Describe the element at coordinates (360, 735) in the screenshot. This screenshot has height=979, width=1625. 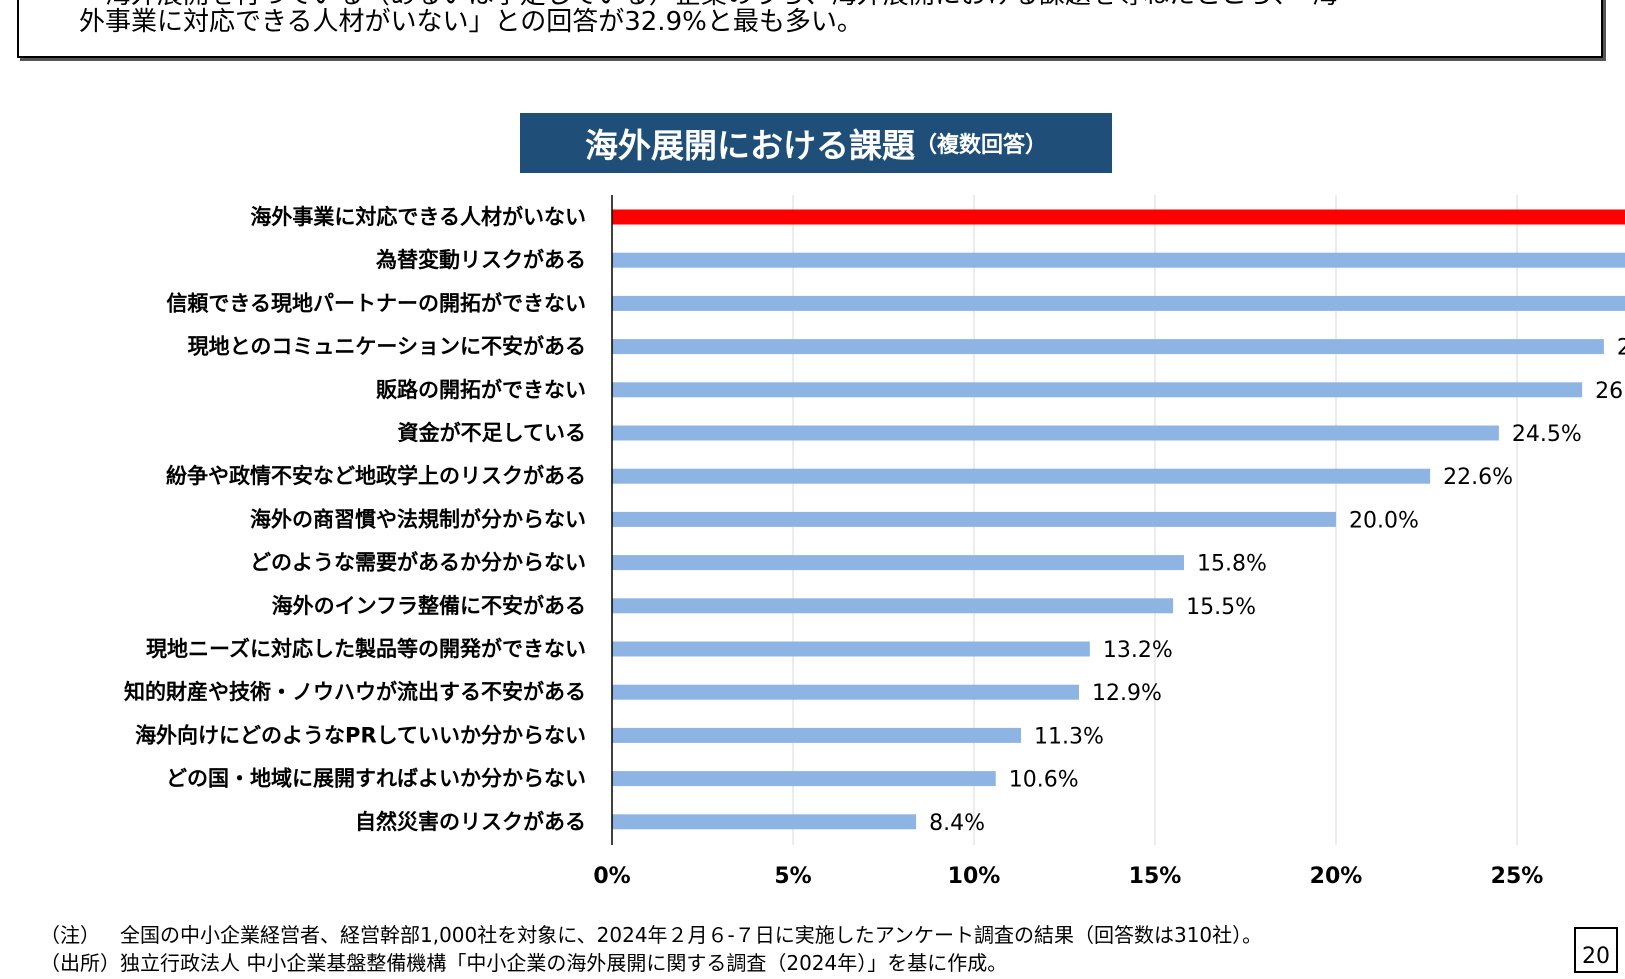
I see `category-label: 海外向けにどのようなPRしていいか分からない` at that location.